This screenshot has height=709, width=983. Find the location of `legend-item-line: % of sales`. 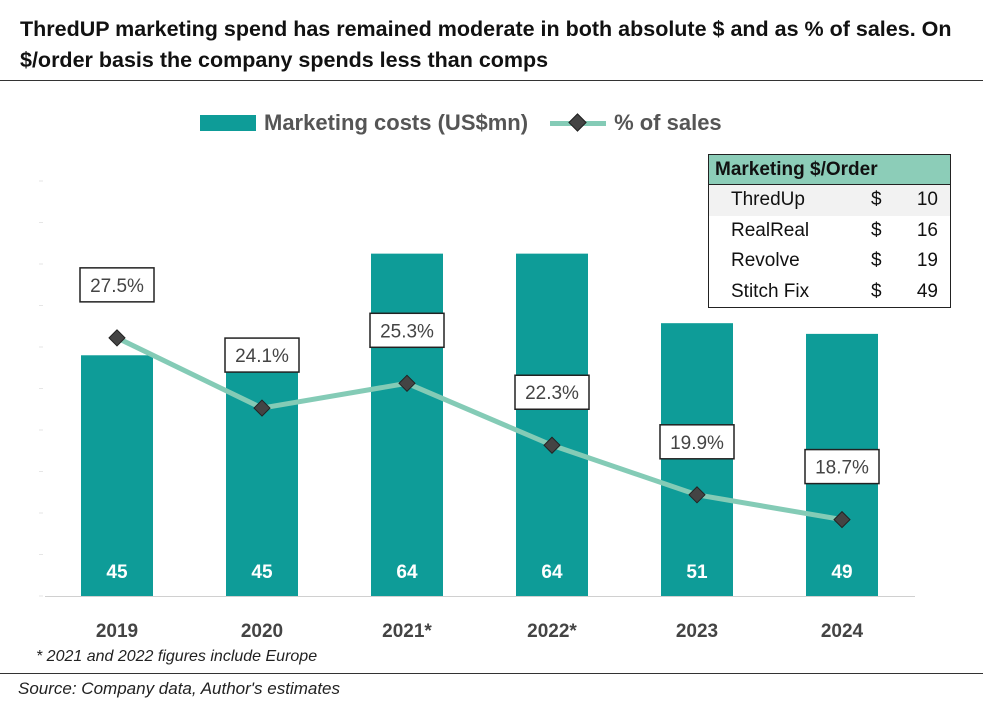

legend-item-line: % of sales is located at coordinates (636, 123).